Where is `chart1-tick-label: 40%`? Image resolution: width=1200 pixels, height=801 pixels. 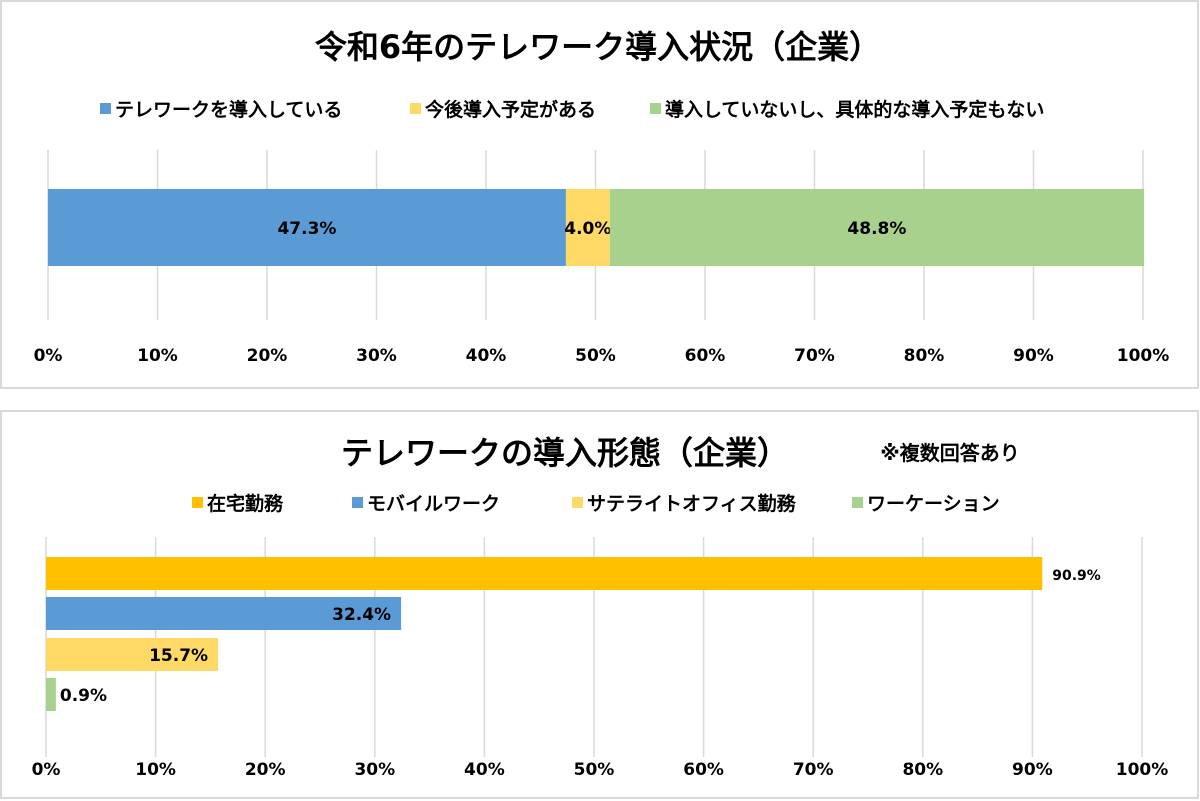
chart1-tick-label: 40% is located at coordinates (486, 356).